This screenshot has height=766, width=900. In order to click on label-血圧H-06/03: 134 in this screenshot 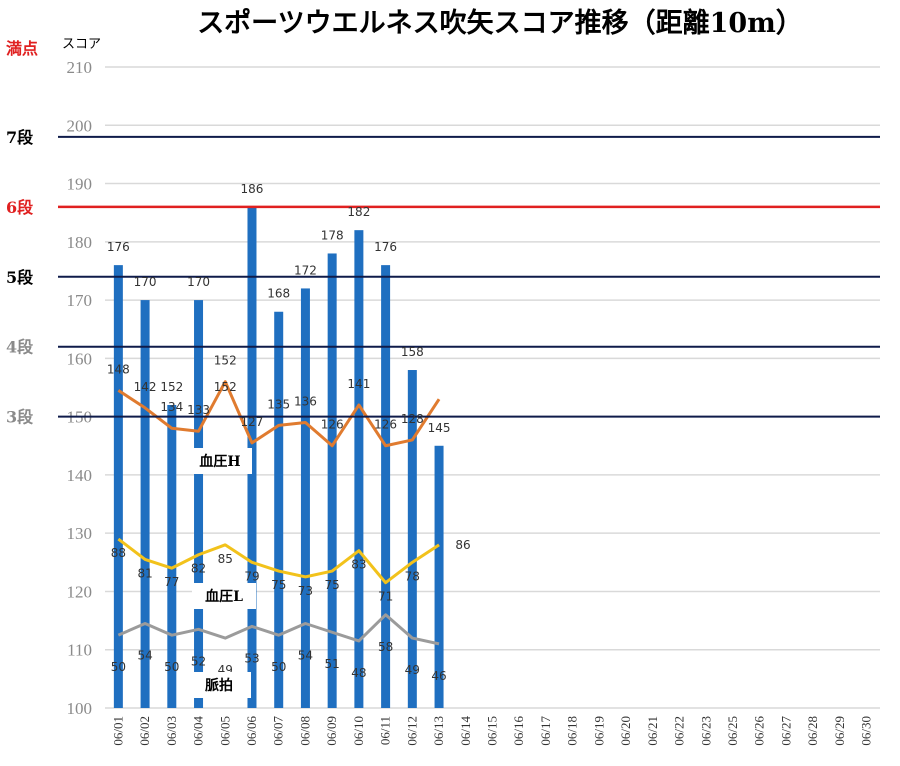, I will do `click(171, 407)`.